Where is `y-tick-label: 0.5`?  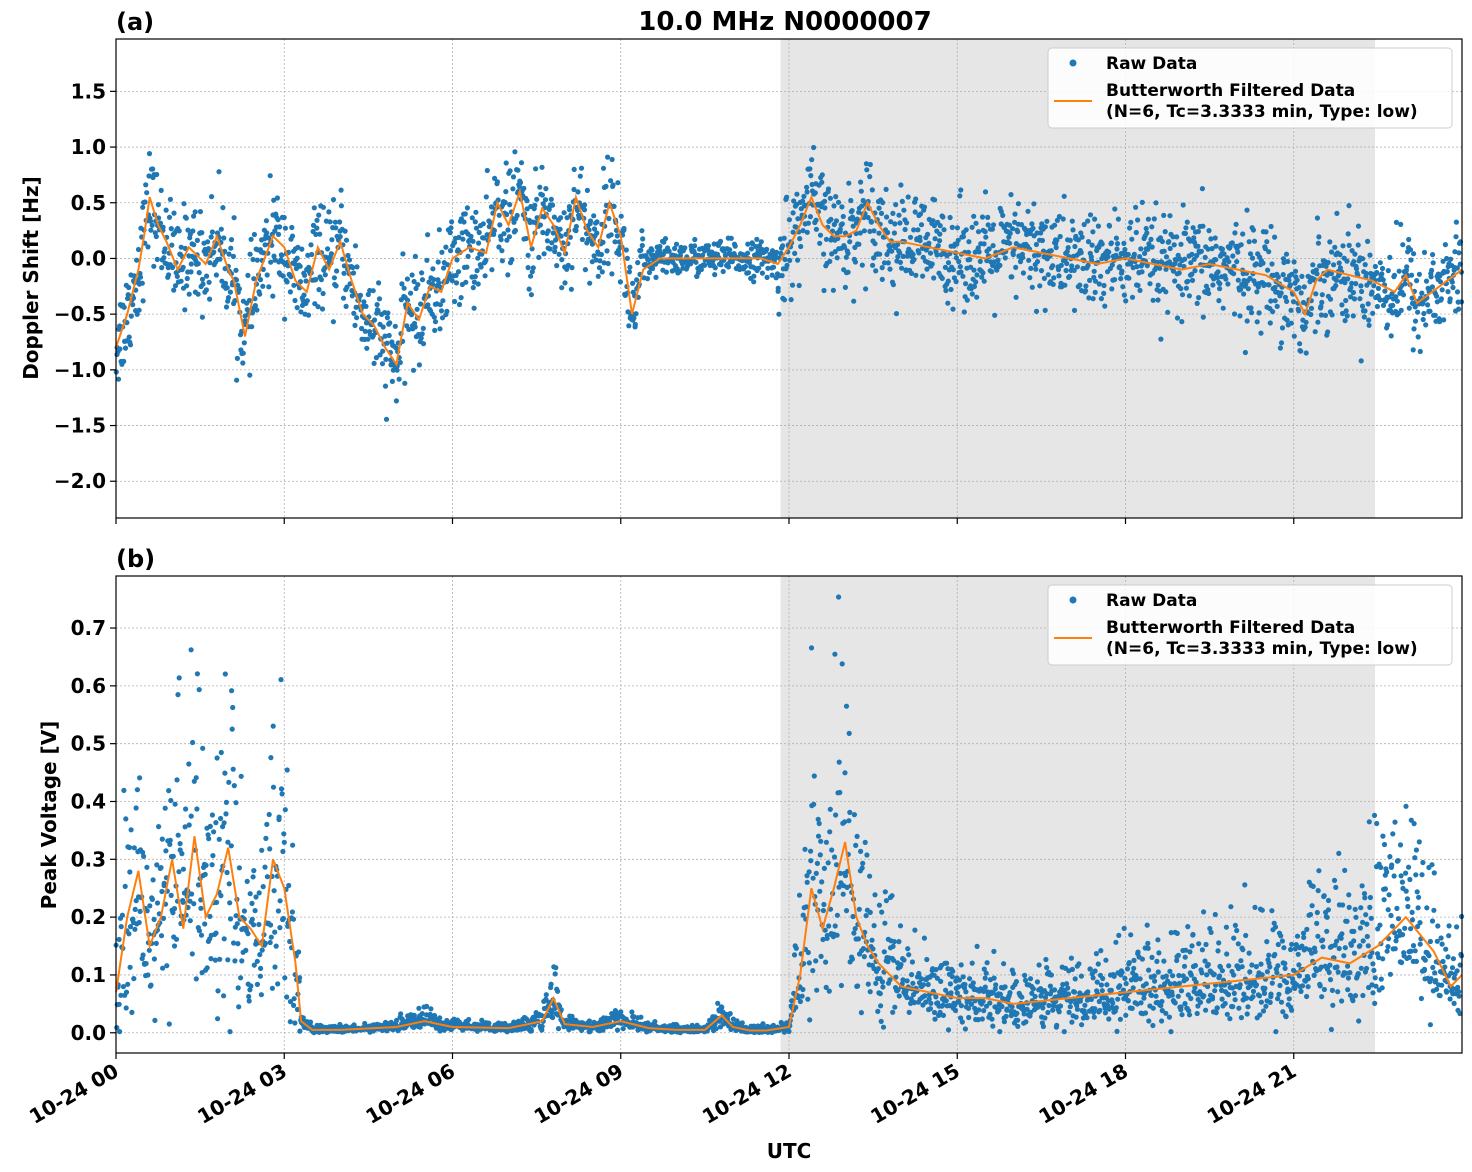
y-tick-label: 0.5 is located at coordinates (88, 203).